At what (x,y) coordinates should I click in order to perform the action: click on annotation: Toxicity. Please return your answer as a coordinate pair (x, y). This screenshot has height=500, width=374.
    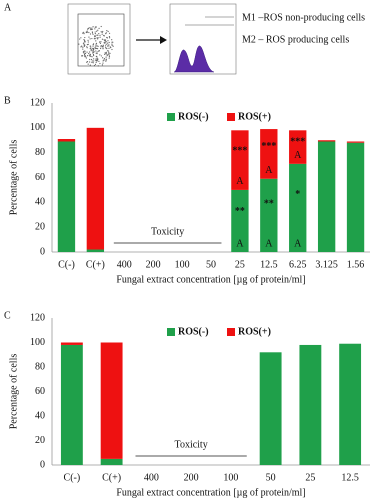
    Looking at the image, I should click on (191, 444).